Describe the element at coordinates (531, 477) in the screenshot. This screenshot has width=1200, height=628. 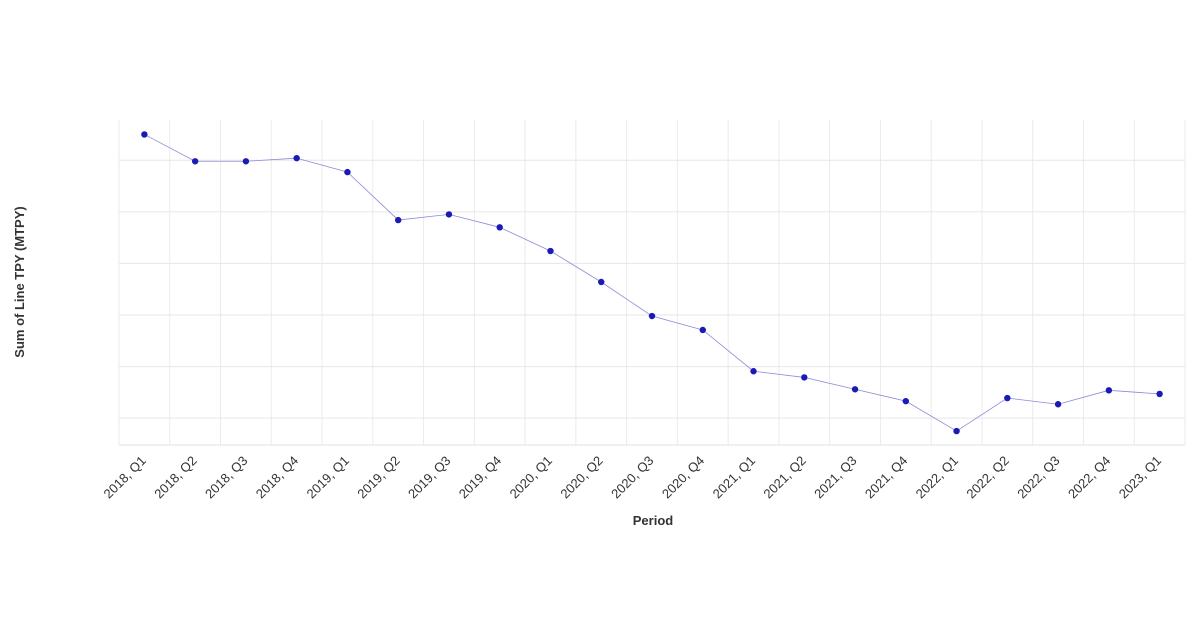
I see `x-tick-label: 2020, Q1` at that location.